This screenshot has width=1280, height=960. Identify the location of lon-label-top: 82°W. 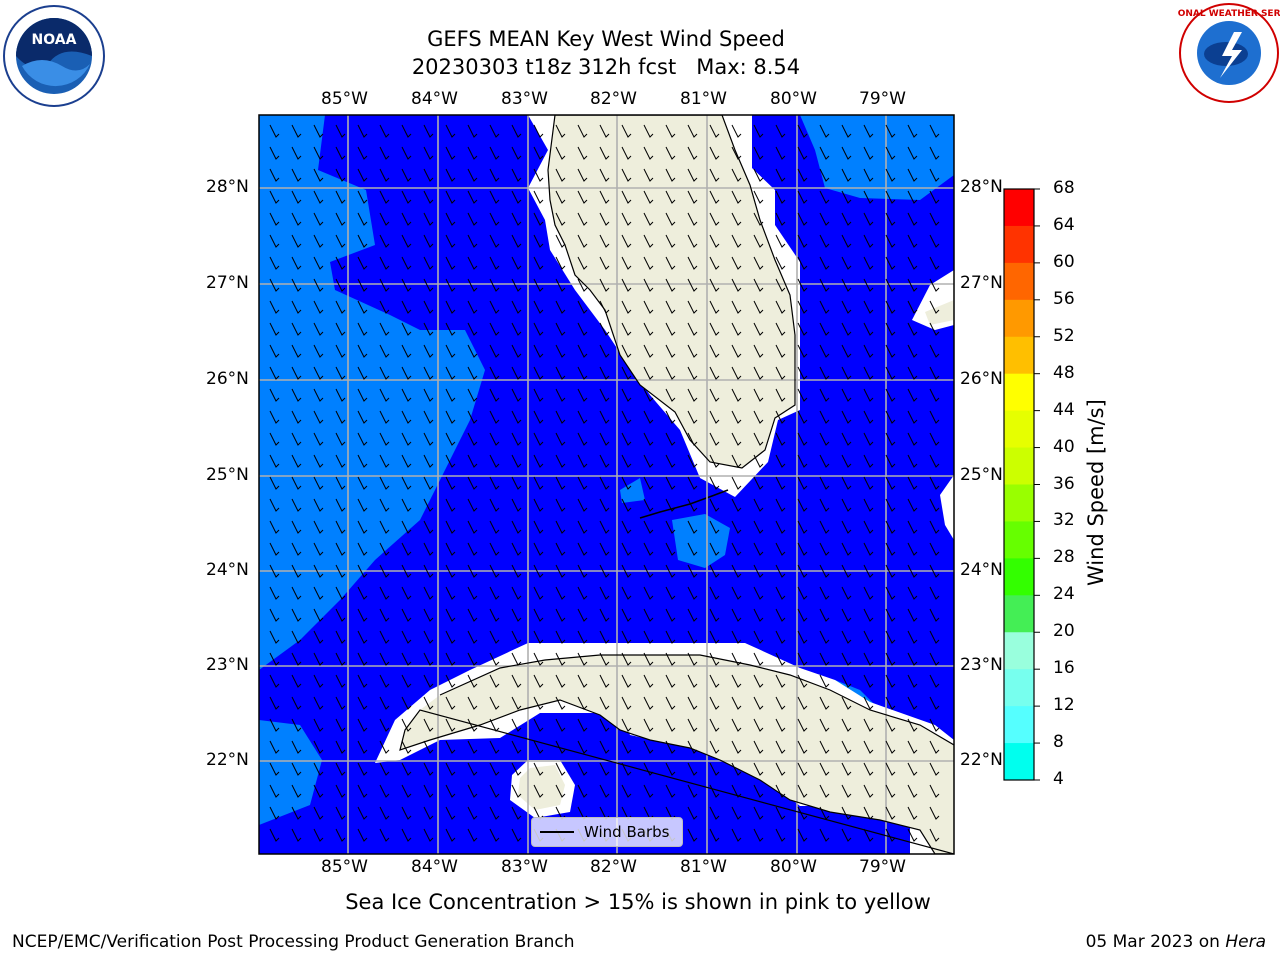
(613, 99).